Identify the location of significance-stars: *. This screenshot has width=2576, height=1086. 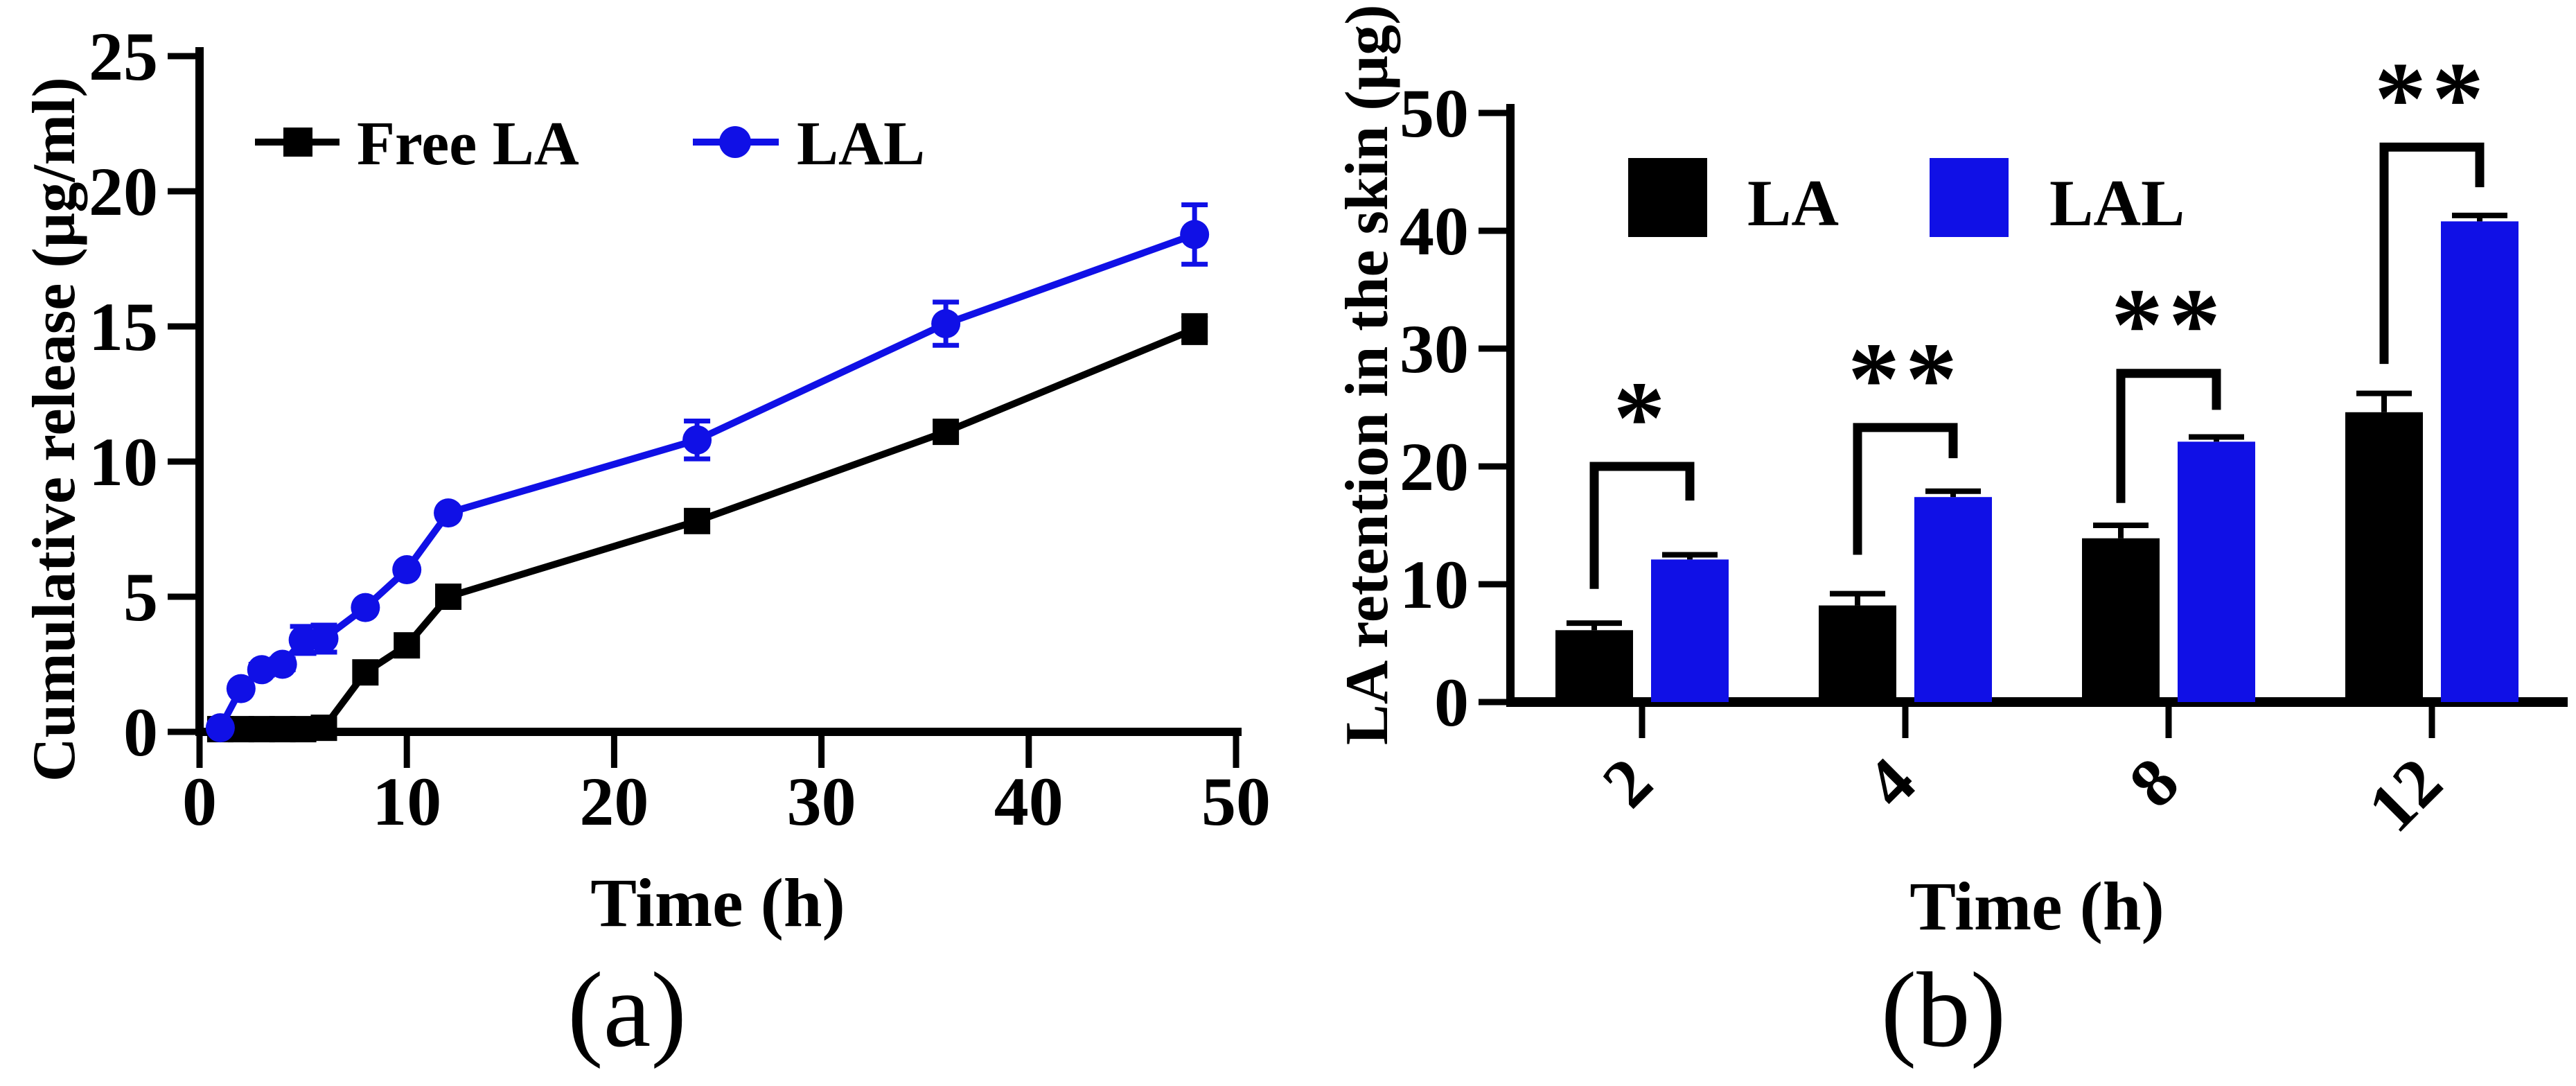
(1643, 417).